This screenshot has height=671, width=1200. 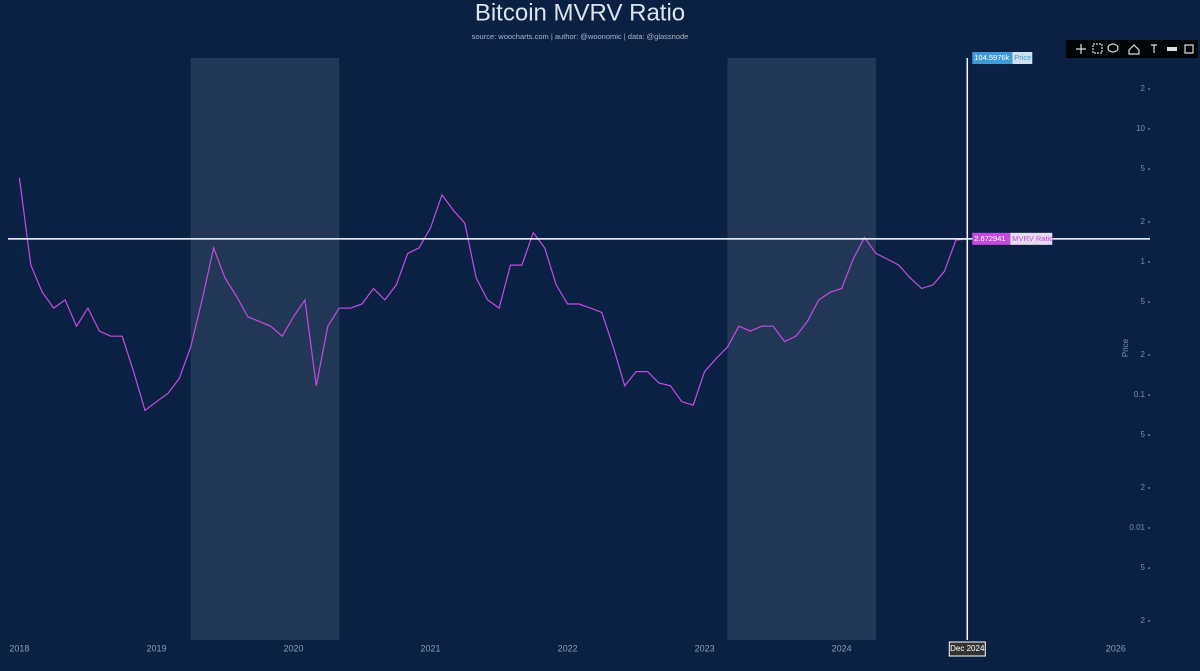 I want to click on x-tick-label: 2021, so click(x=431, y=648).